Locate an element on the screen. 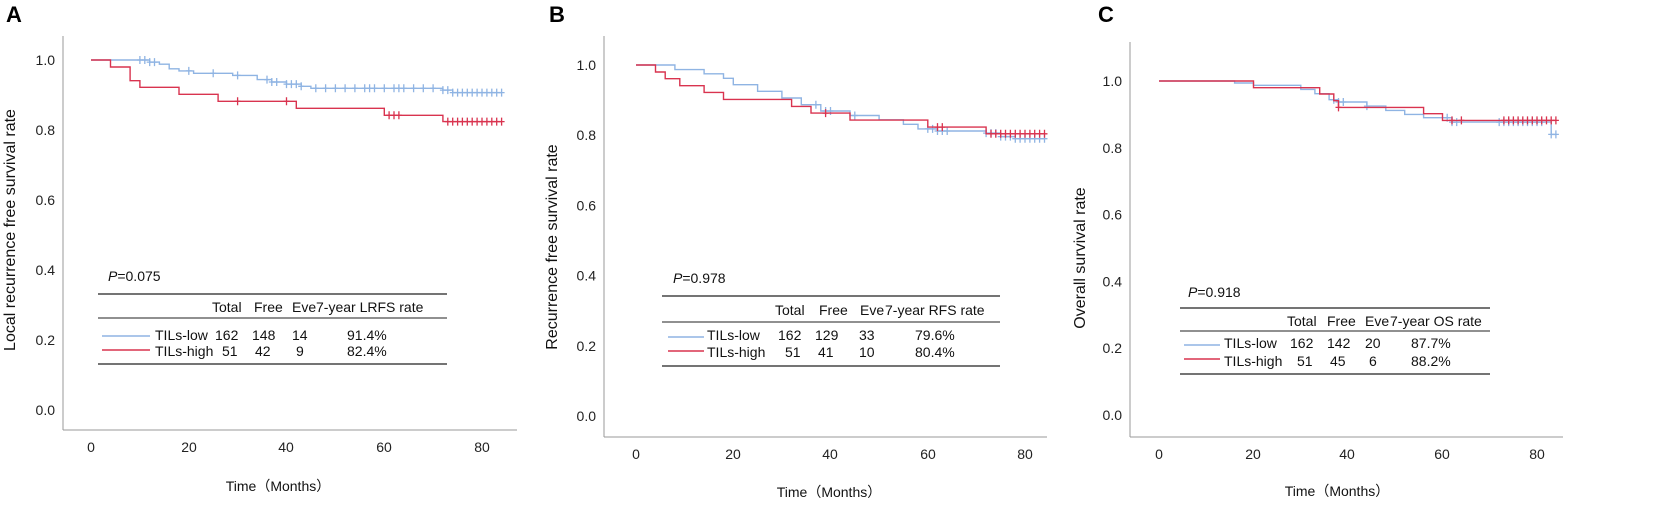 This screenshot has width=1653, height=523. curves-c is located at coordinates (1359, 109).